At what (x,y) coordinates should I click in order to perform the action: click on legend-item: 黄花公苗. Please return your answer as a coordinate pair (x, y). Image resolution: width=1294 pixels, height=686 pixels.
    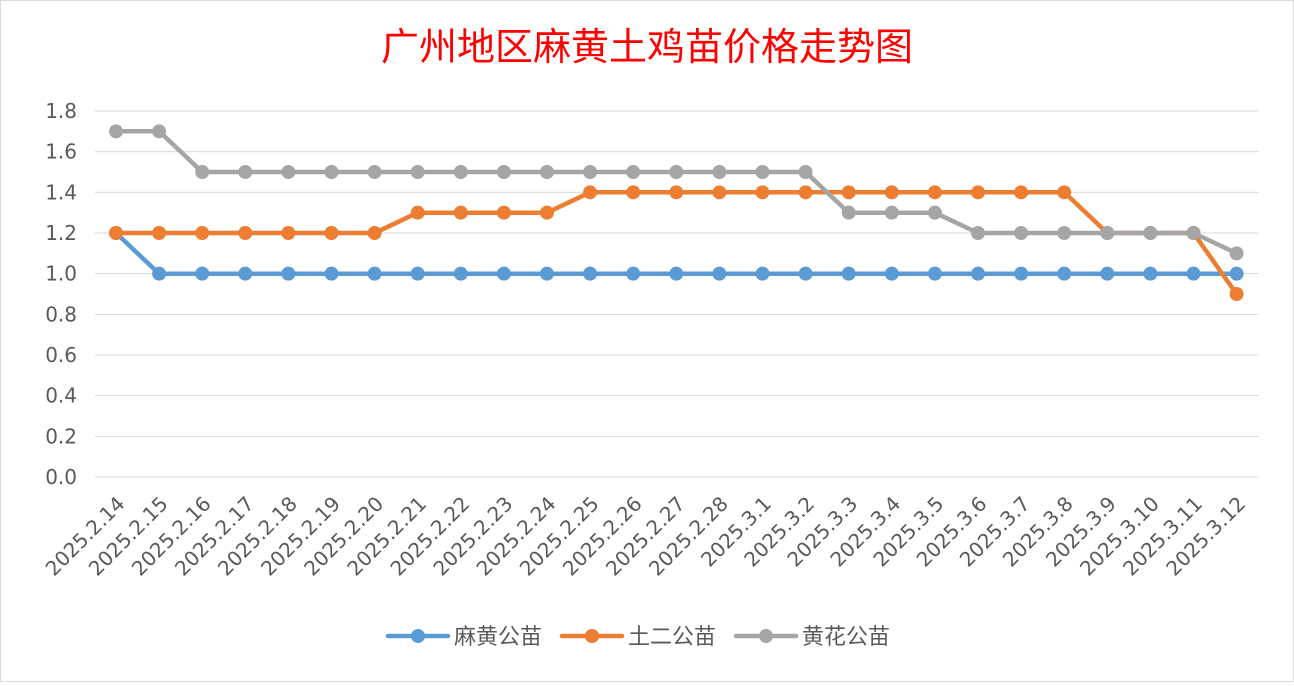
    Looking at the image, I should click on (811, 637).